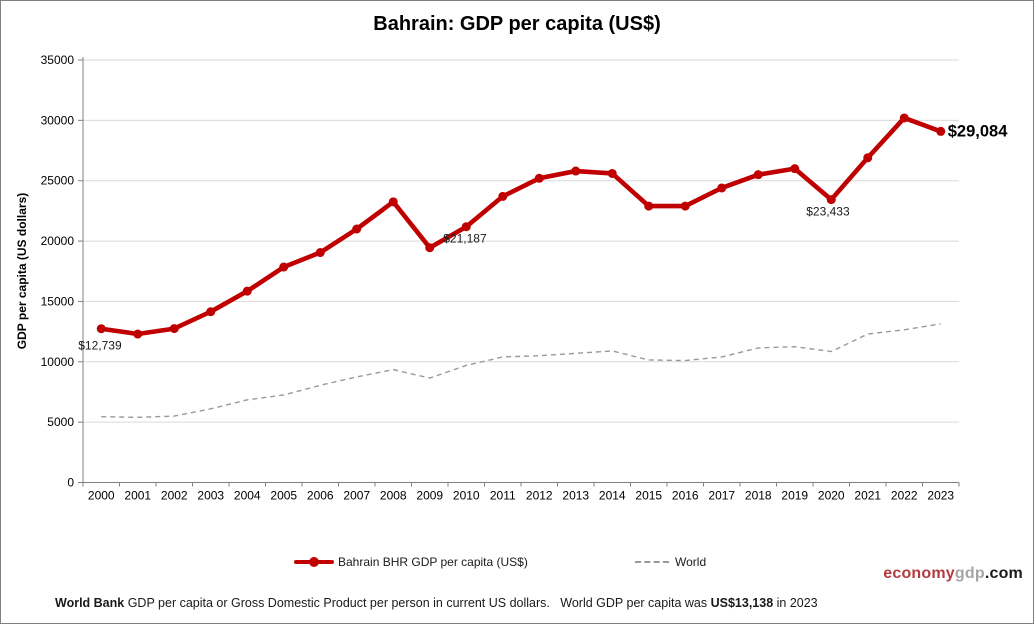  What do you see at coordinates (612, 496) in the screenshot?
I see `x-tick-label: 2014` at bounding box center [612, 496].